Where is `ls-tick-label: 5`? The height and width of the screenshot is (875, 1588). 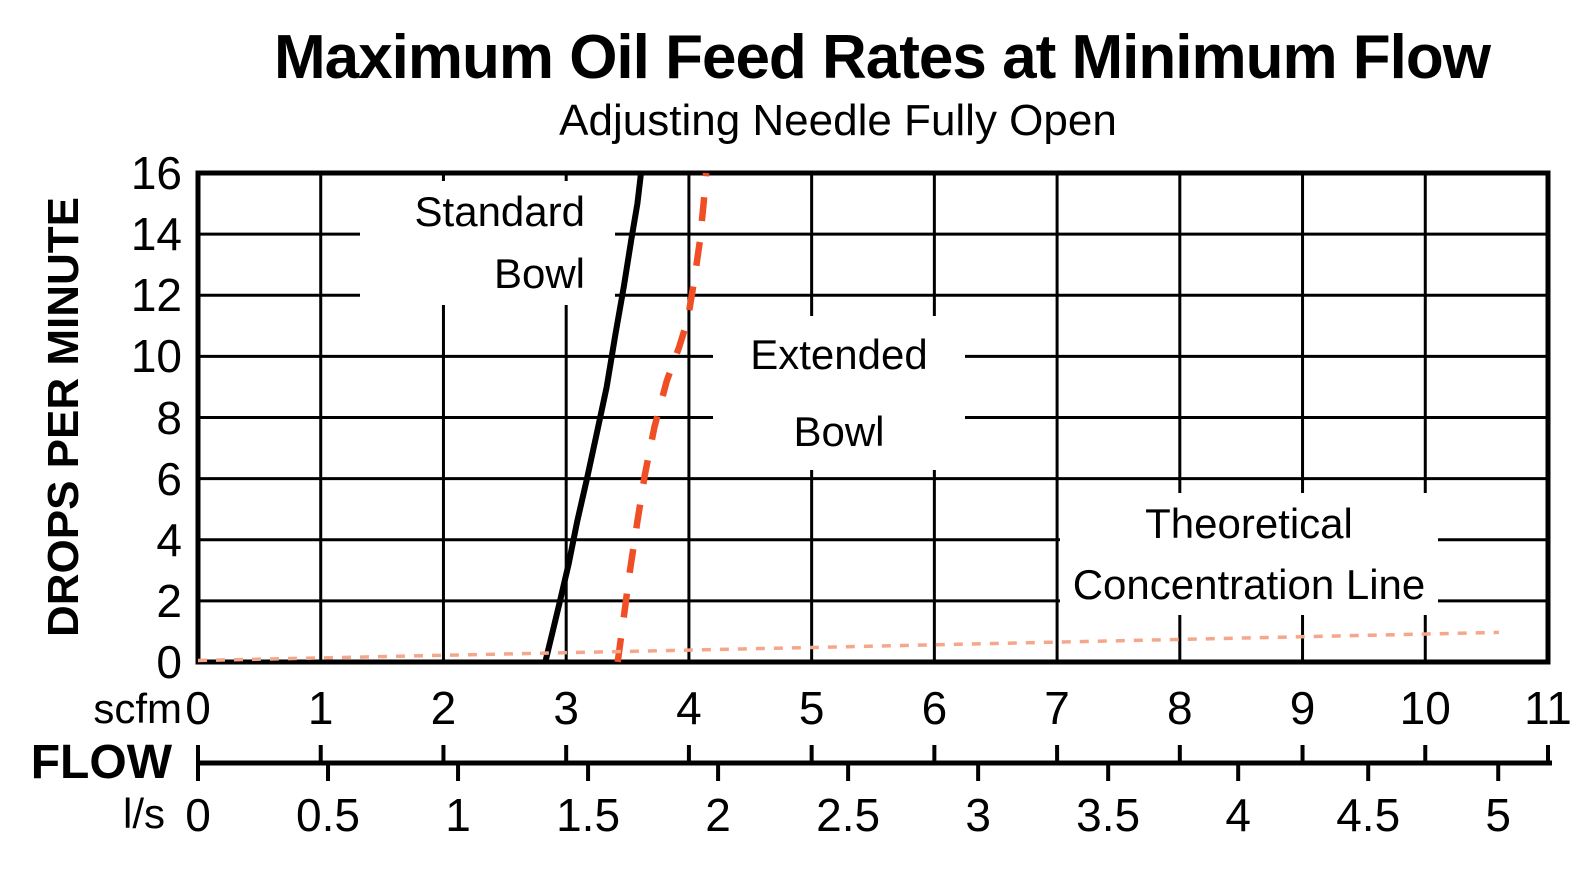
ls-tick-label: 5 is located at coordinates (1498, 815).